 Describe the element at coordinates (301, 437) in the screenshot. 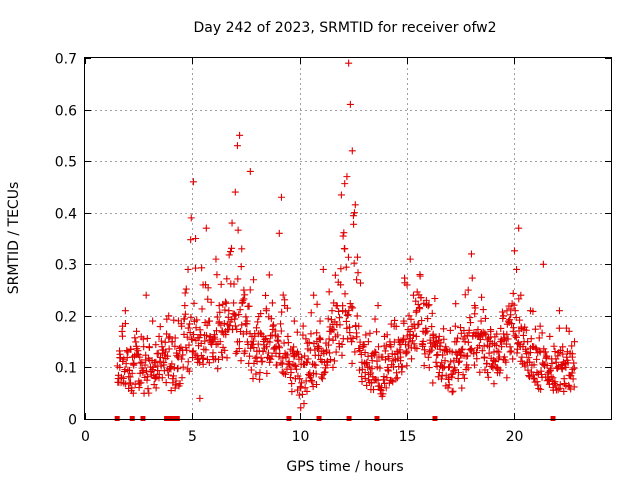

I see `x-tick-label: 10` at that location.